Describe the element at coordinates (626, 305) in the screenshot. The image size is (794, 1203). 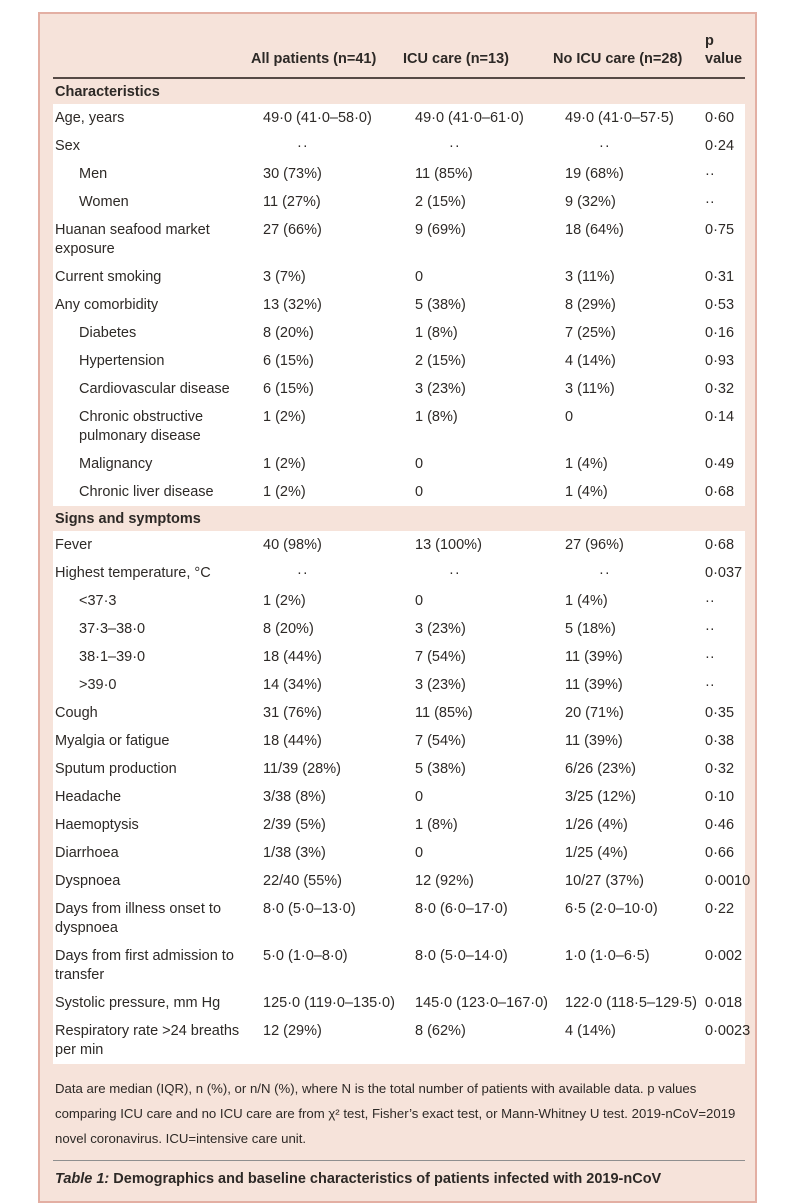
I see `cell-value: 8 (29%)` at that location.